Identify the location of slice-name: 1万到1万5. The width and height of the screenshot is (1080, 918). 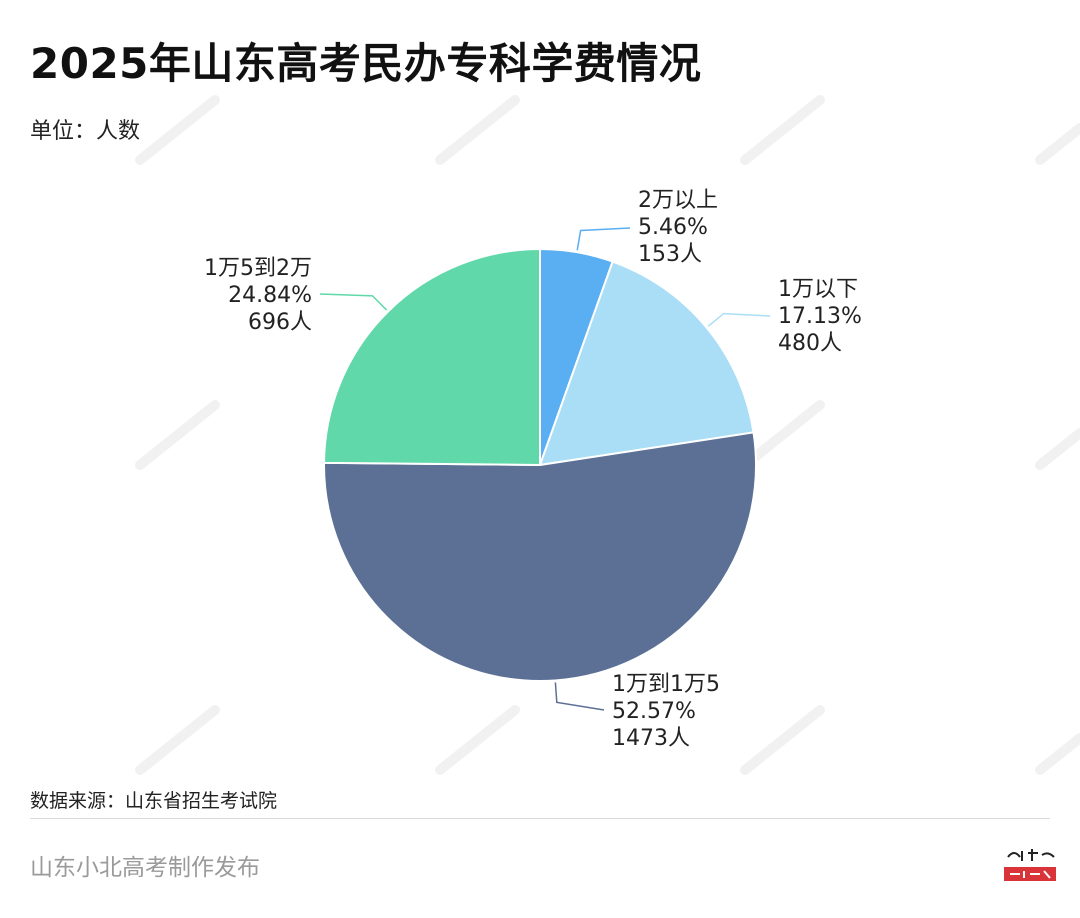
(666, 684).